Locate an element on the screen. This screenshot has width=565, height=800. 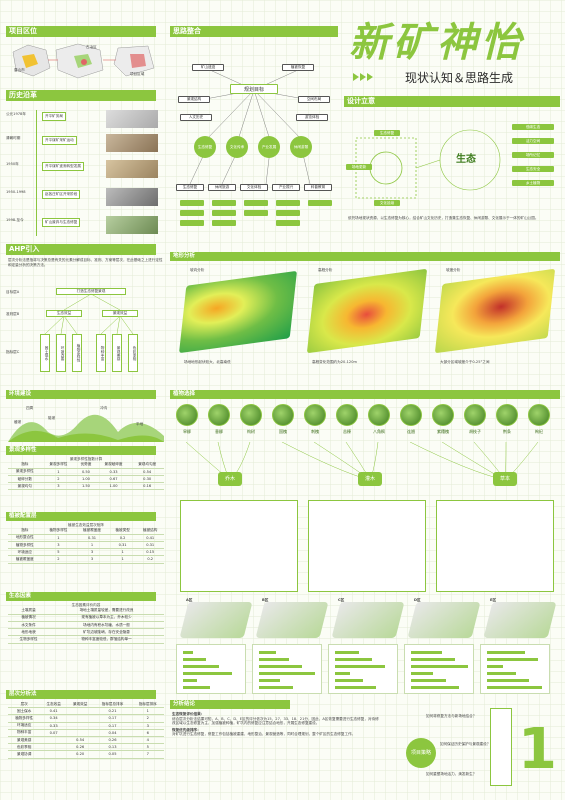
zone-label: A区 is located at coordinates (189, 600).